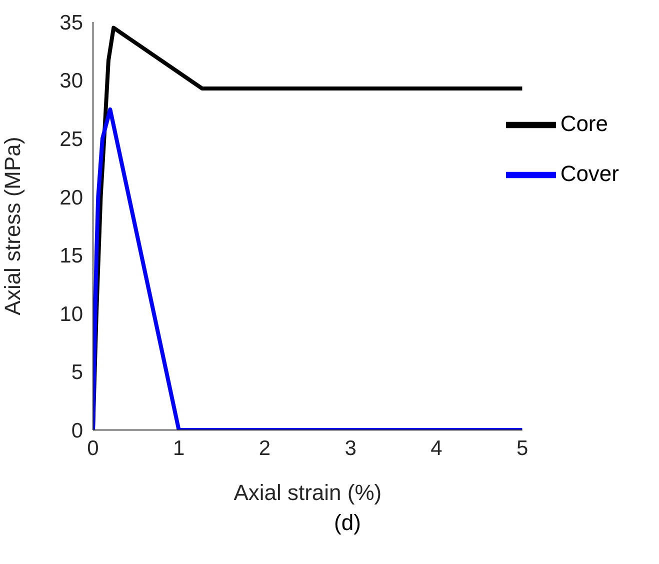  Describe the element at coordinates (589, 173) in the screenshot. I see `legend-label: Cover` at that location.